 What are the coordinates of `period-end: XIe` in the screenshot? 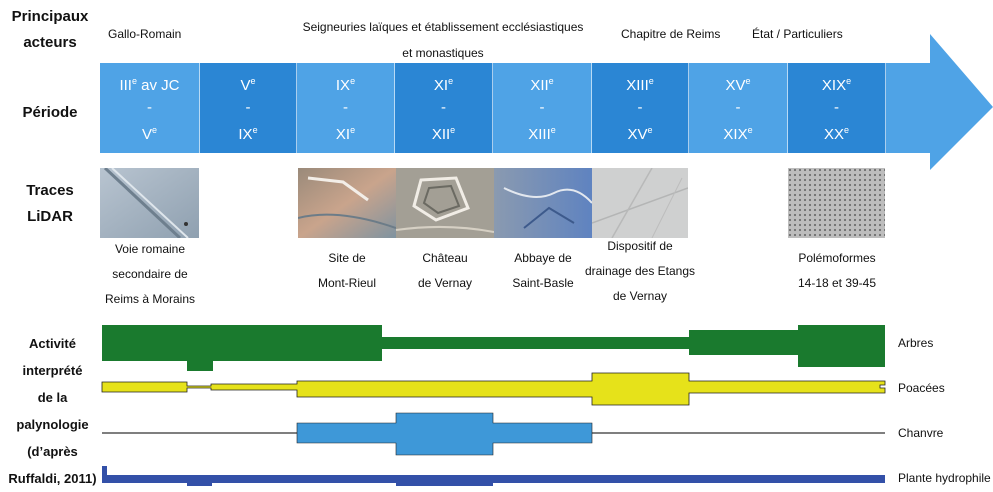 It's located at (345, 134).